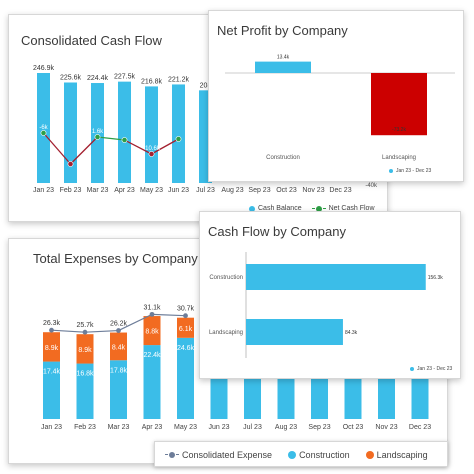 This screenshot has height=474, width=474. What do you see at coordinates (71, 77) in the screenshot?
I see `data-label: 225.6k` at bounding box center [71, 77].